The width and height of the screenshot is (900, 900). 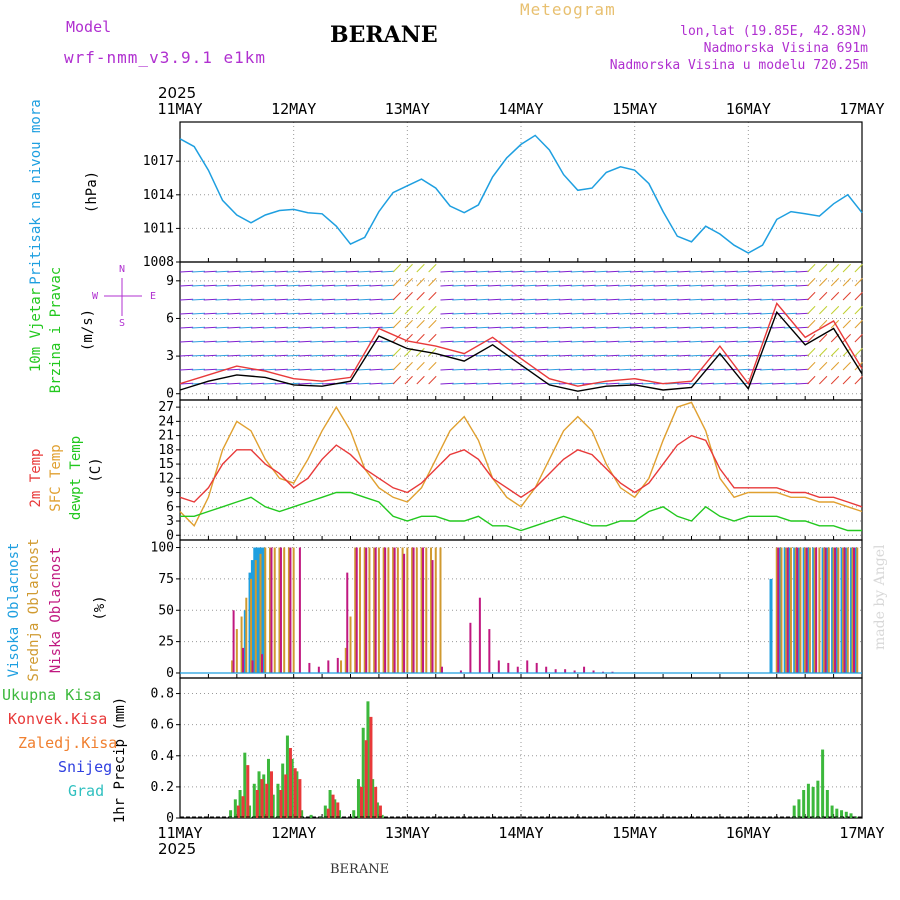 What do you see at coordinates (861, 109) in the screenshot?
I see `x-tick-label-top: 17MAY` at bounding box center [861, 109].